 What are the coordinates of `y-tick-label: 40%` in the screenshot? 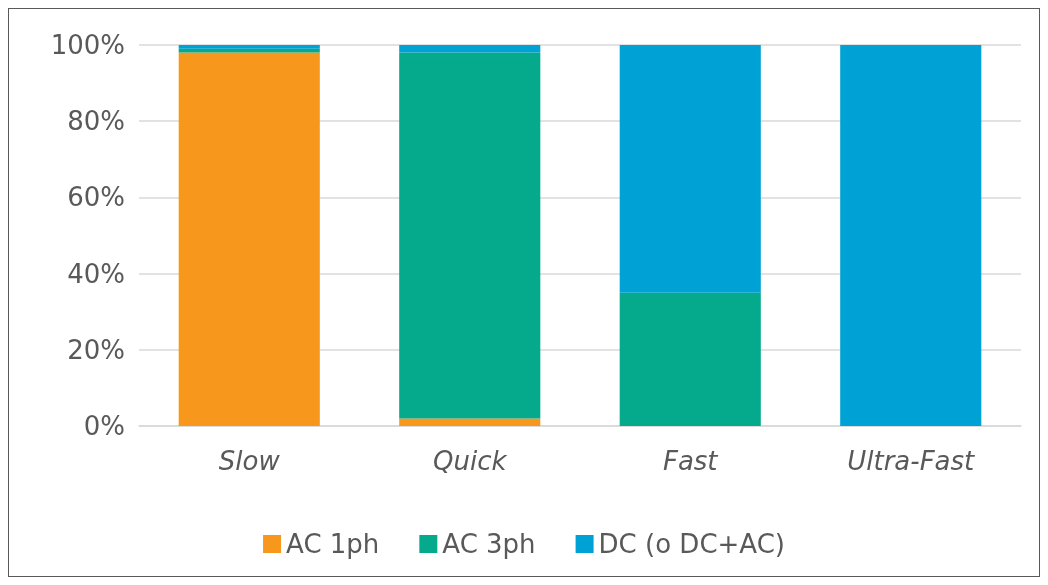 It's located at (96, 273).